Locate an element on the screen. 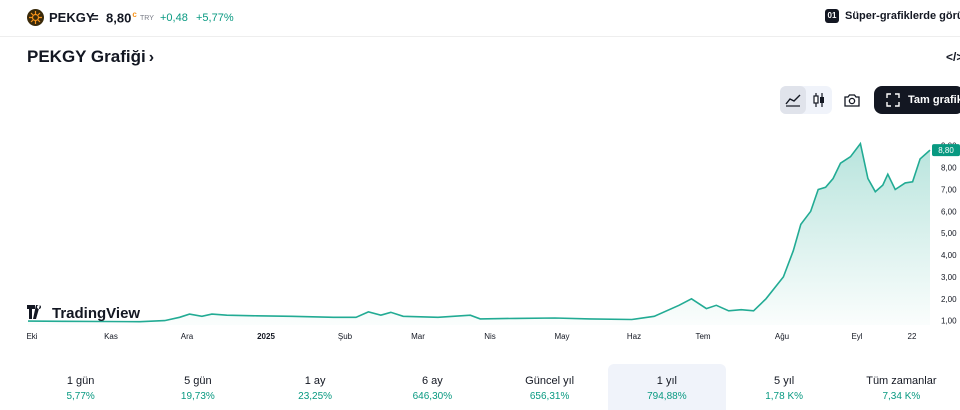 This screenshot has width=960, height=410. last-value-text: 8,80 is located at coordinates (946, 150).